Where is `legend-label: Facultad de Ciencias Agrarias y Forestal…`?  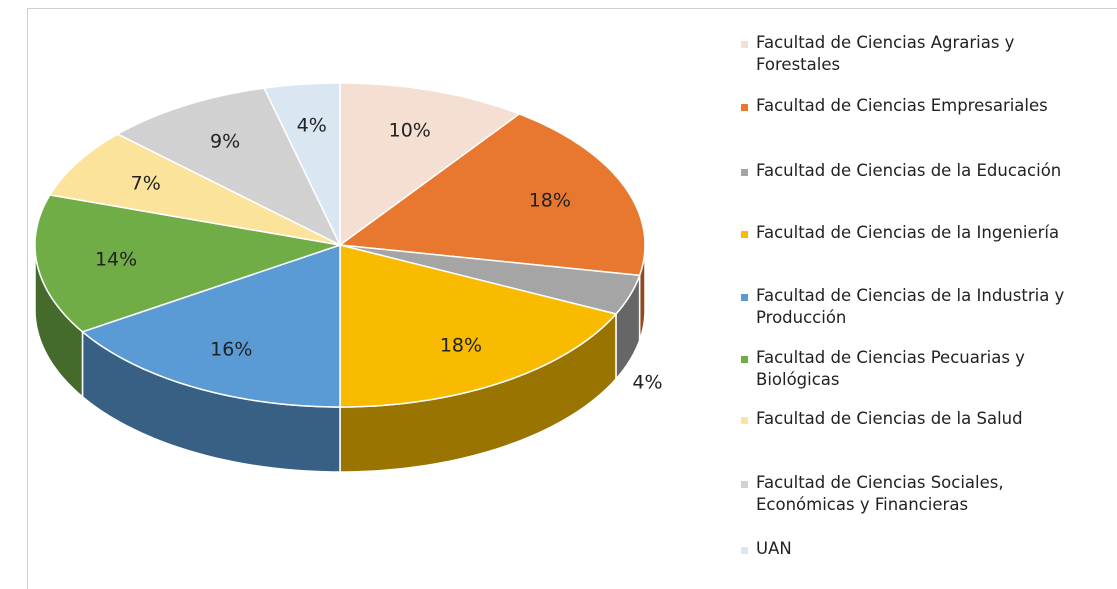 legend-label: Facultad de Ciencias Agrarias y Forestal… is located at coordinates (885, 53).